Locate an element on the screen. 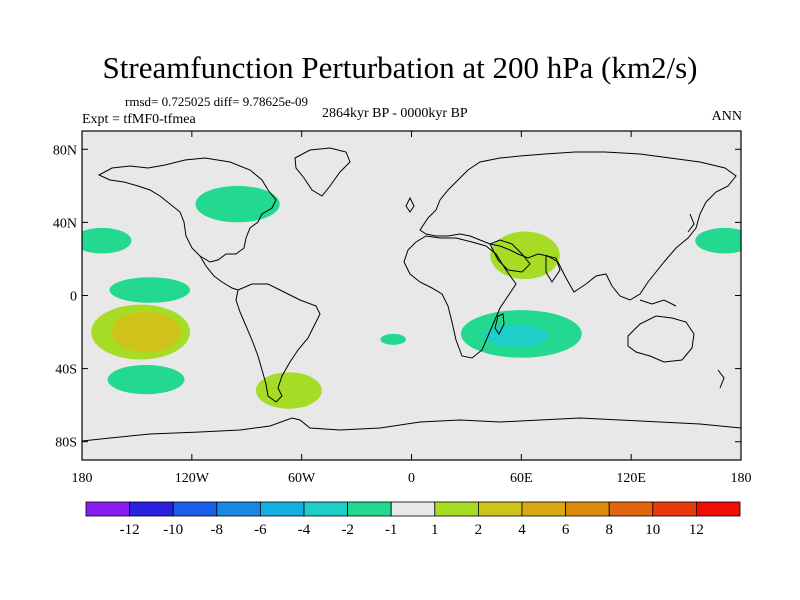  lat-tick-label: 40N is located at coordinates (65, 223).